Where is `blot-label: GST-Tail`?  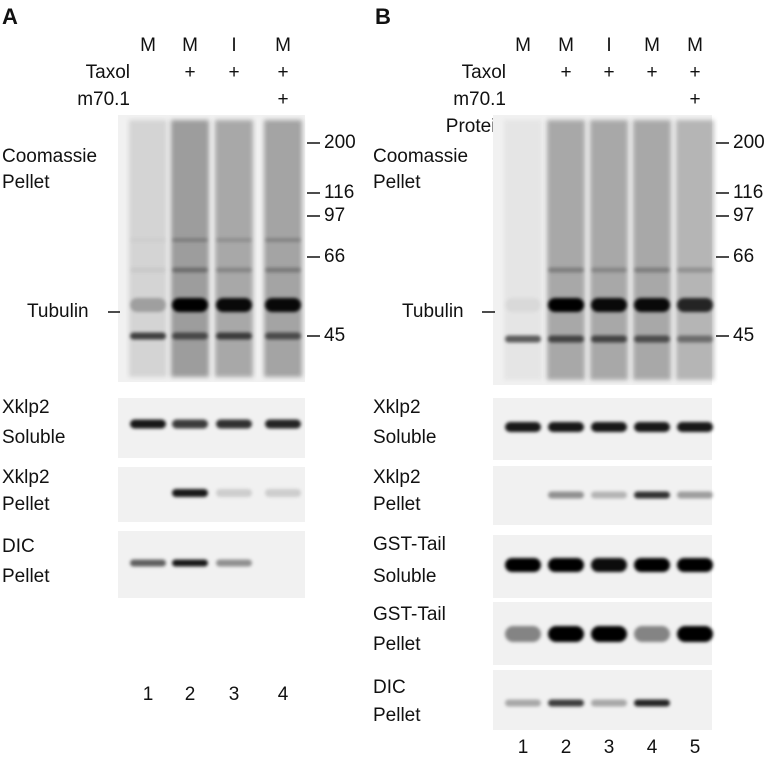
blot-label: GST-Tail is located at coordinates (409, 614).